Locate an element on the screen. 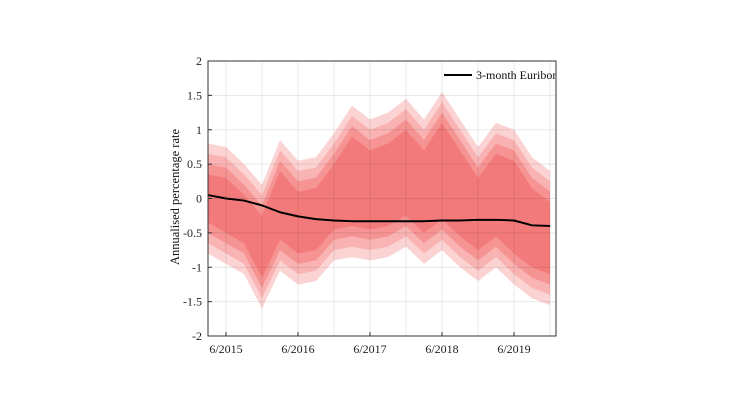 The image size is (730, 410). legend: 3-month Euribor is located at coordinates (500, 75).